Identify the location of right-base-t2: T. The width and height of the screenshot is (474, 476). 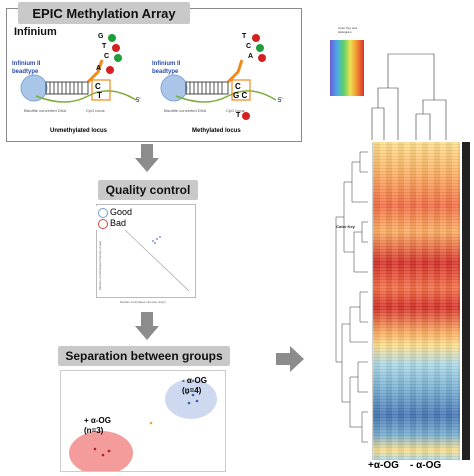
(238, 115).